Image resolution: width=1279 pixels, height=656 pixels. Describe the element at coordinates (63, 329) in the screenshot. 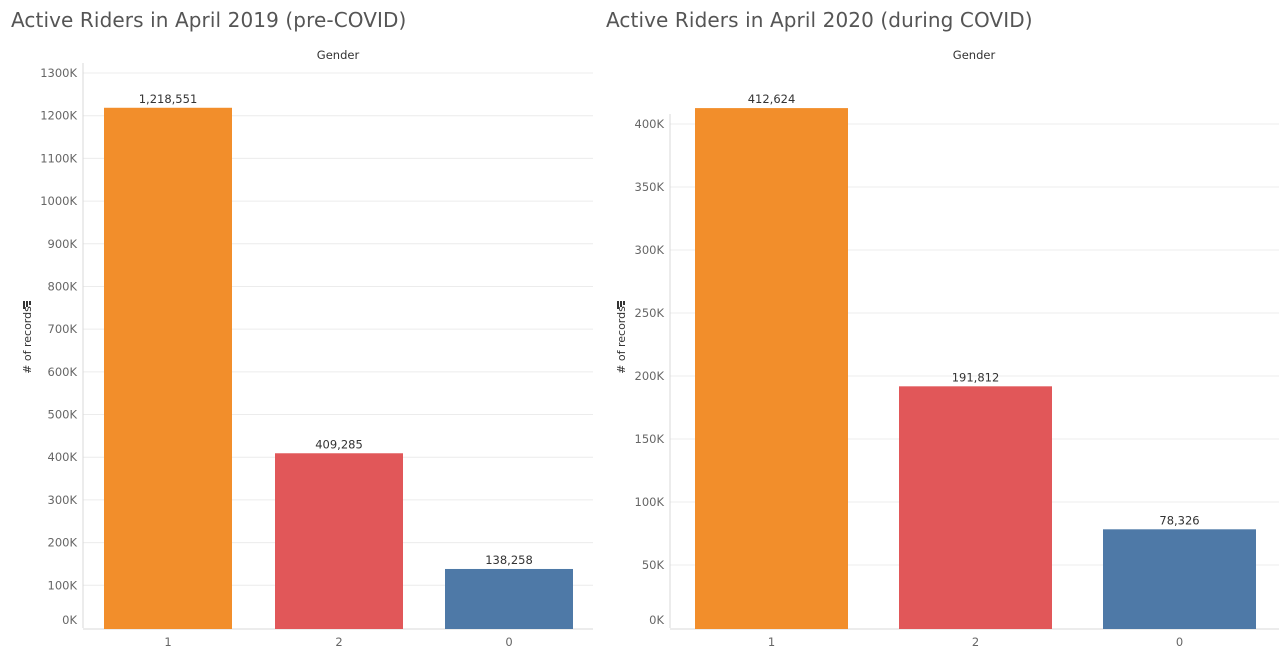

I see `y-tick-label: 700K` at that location.